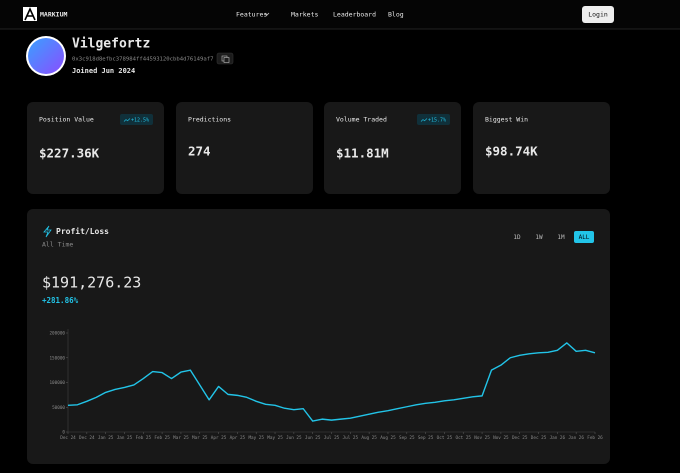 This screenshot has height=473, width=680. What do you see at coordinates (91, 283) in the screenshot?
I see `pnl-amount: $191,276.23` at bounding box center [91, 283].